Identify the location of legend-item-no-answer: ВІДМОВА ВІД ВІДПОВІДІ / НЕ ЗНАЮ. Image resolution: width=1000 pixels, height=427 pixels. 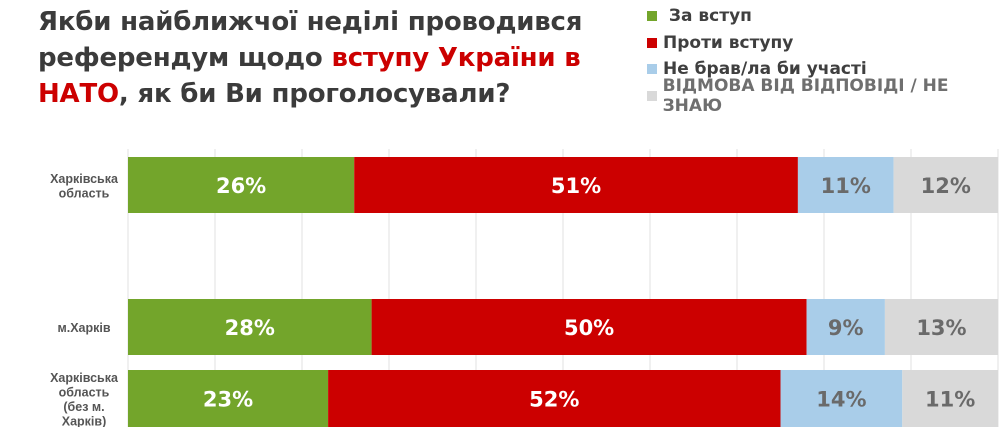
(823, 96).